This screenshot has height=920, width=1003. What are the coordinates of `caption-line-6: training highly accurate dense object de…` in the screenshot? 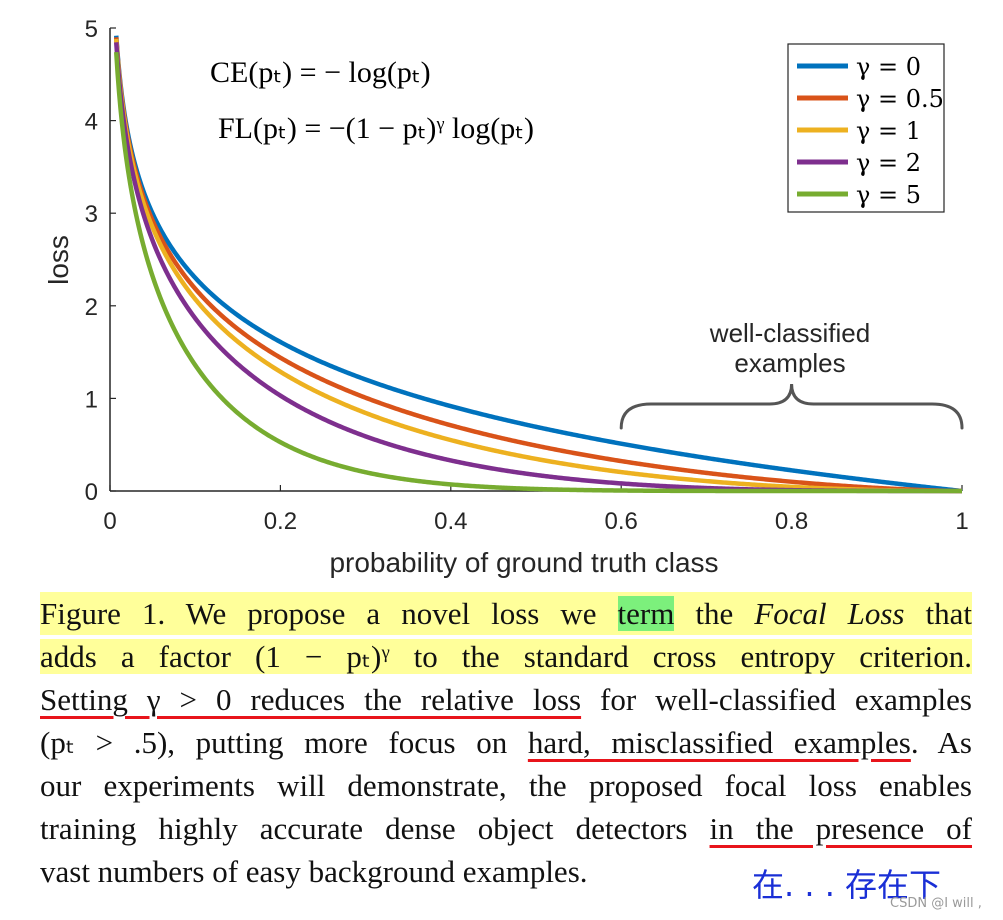 It's located at (506, 828).